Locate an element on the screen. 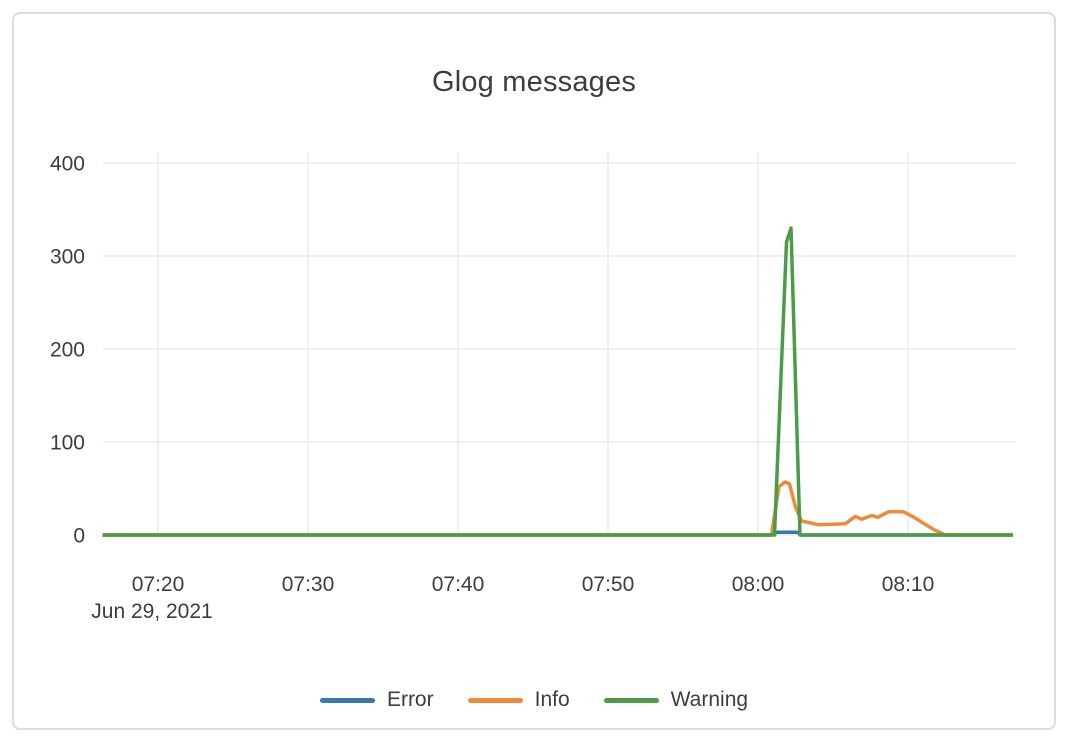 The image size is (1068, 742). legend-item-info: Info is located at coordinates (518, 700).